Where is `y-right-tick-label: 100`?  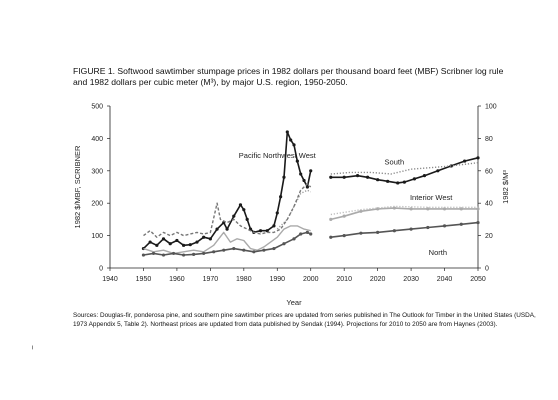 y-right-tick-label: 100 is located at coordinates (491, 107).